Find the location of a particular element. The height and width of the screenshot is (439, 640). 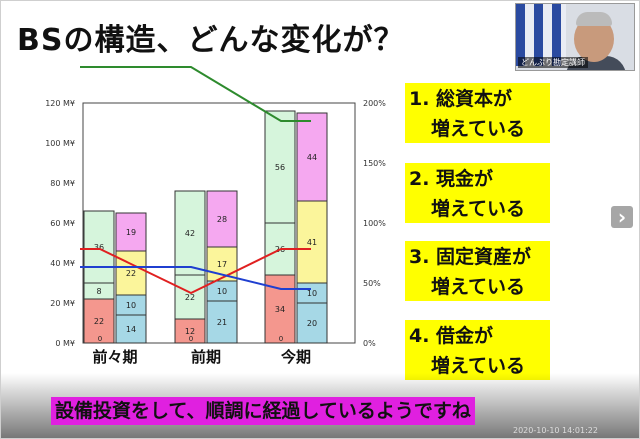

webcam-video: どんぶり勘定講師 is located at coordinates (575, 37).